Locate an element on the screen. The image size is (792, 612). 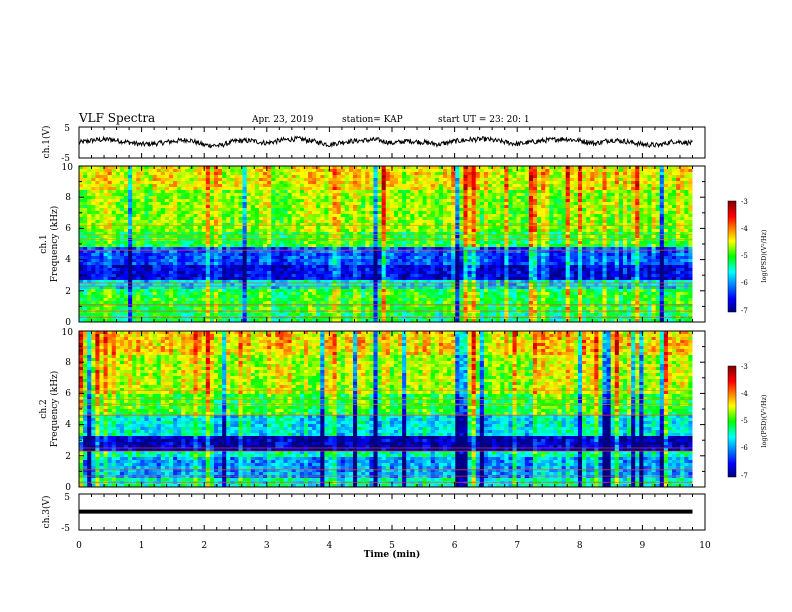
start-time-label: start UT = 23: 20: 1 is located at coordinates (484, 120).